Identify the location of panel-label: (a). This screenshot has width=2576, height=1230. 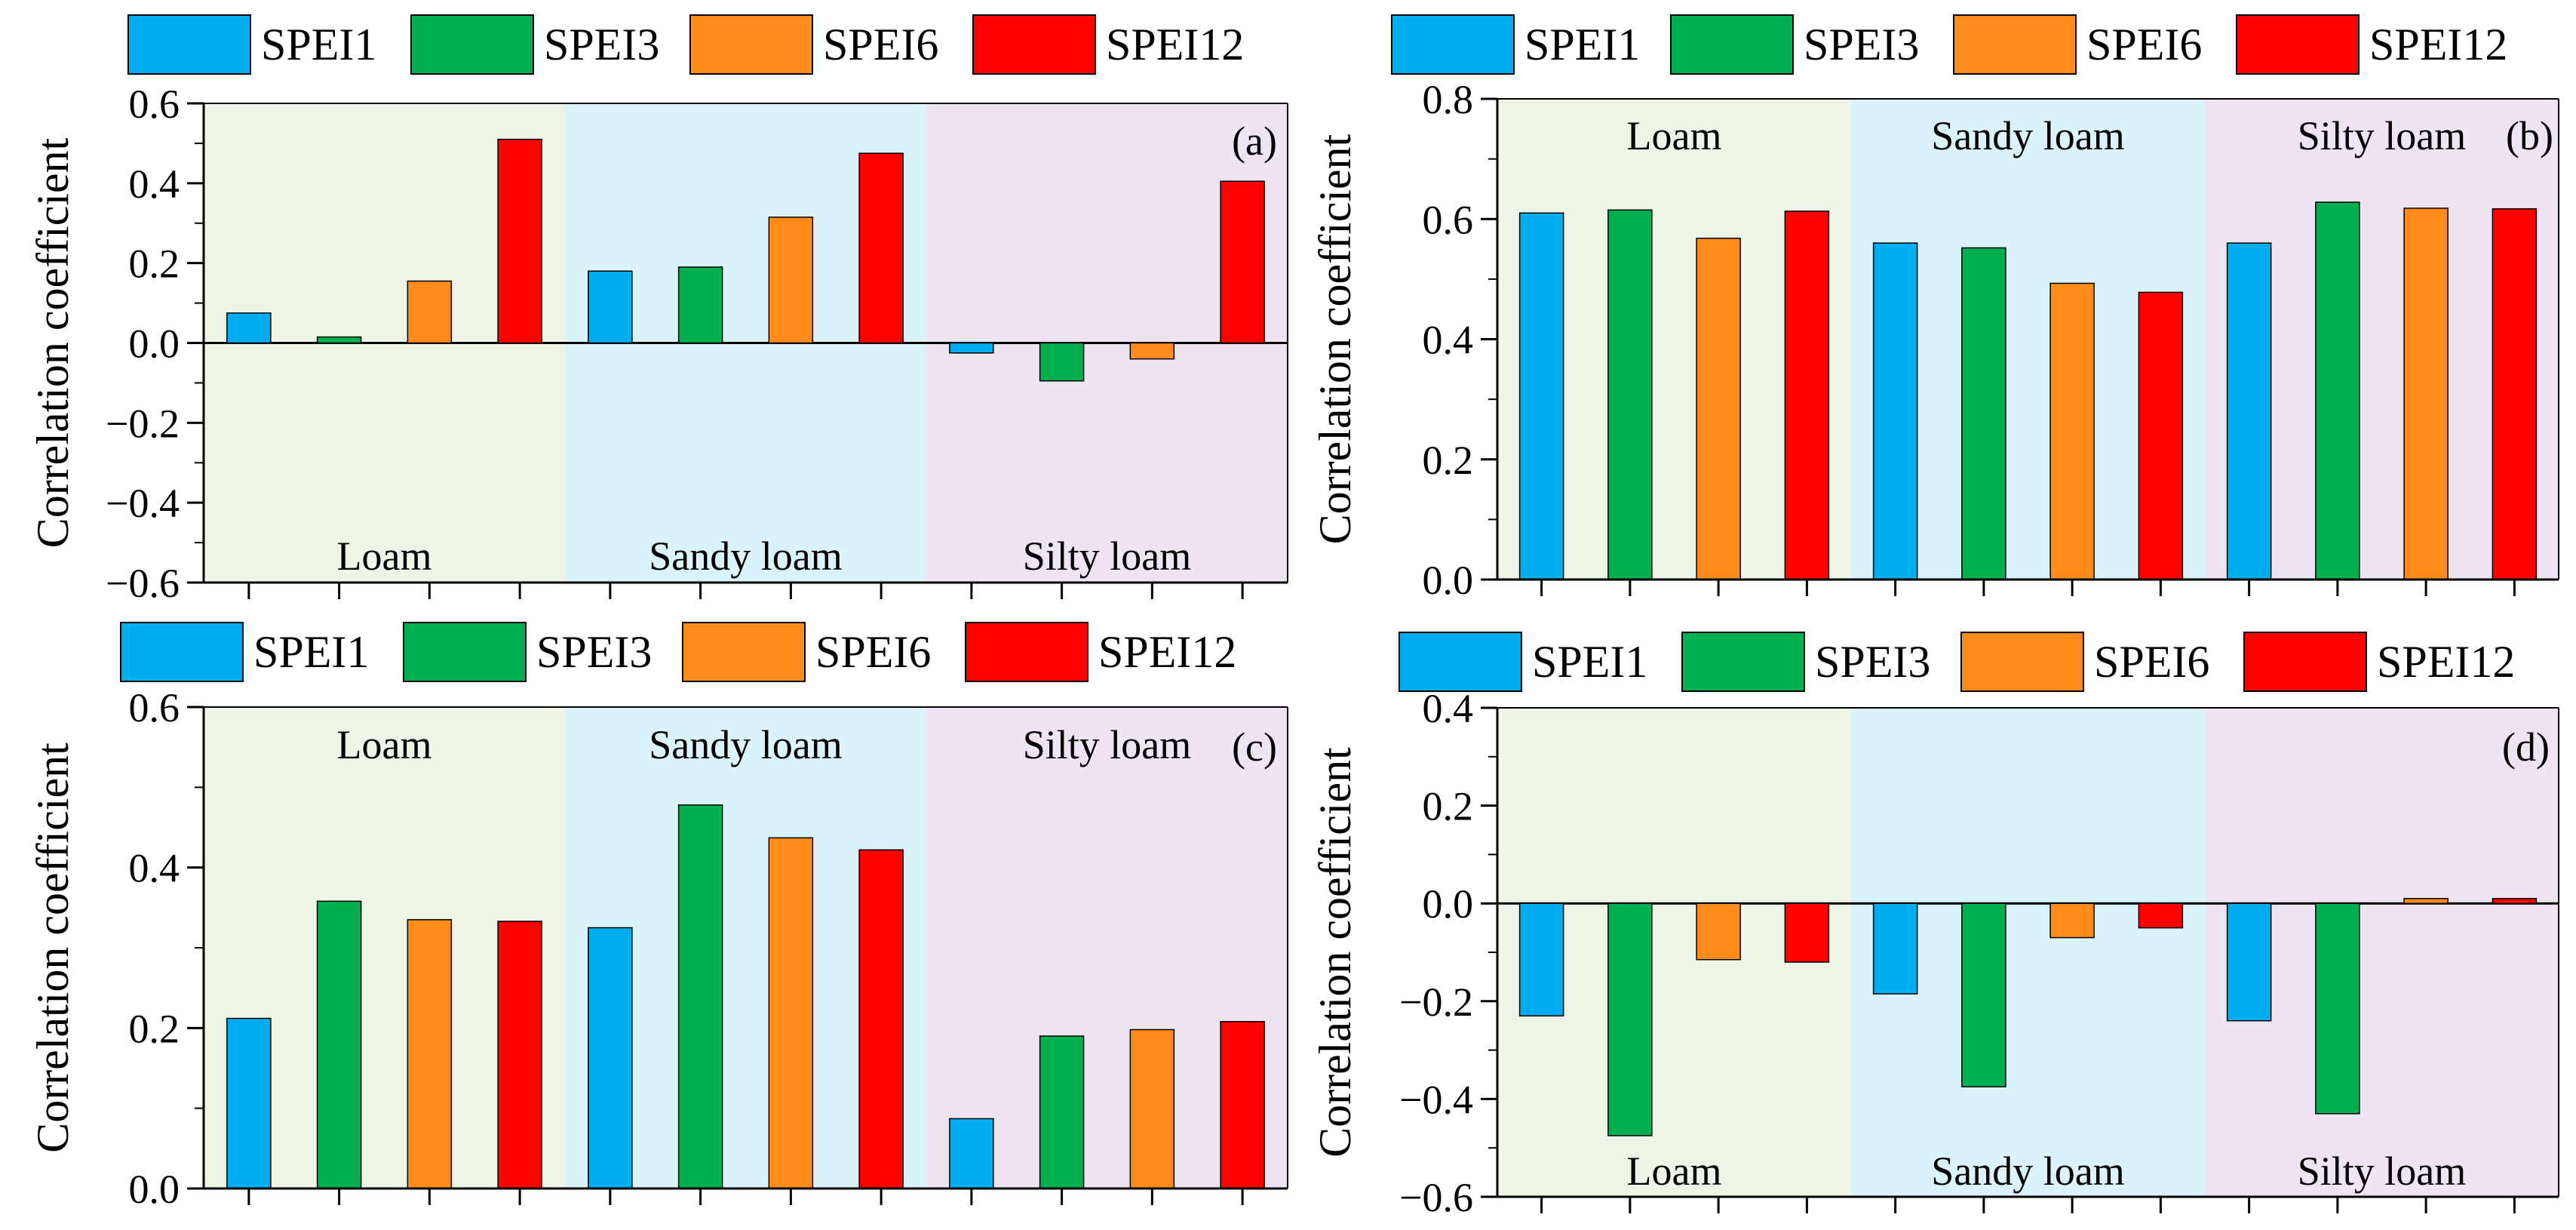
(1254, 141).